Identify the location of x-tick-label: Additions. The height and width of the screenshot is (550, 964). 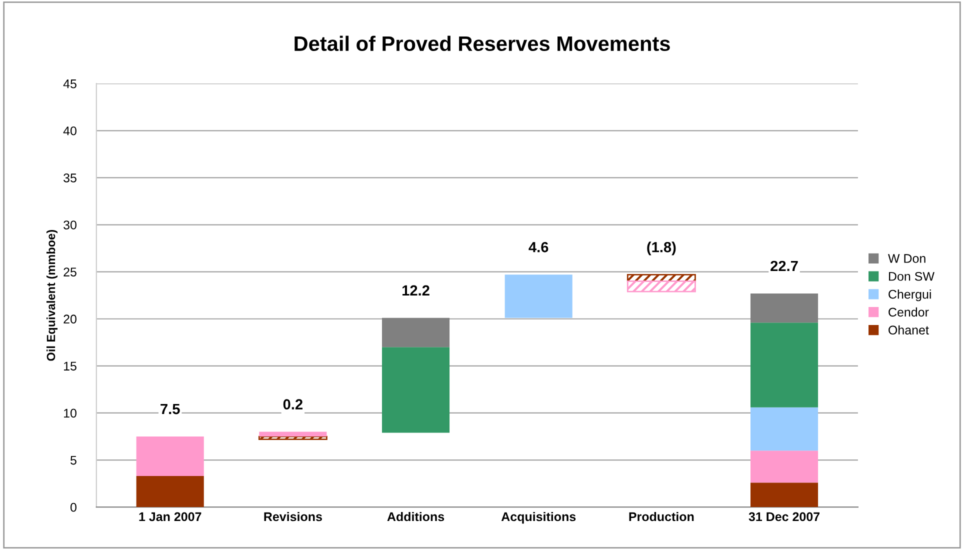
(415, 517).